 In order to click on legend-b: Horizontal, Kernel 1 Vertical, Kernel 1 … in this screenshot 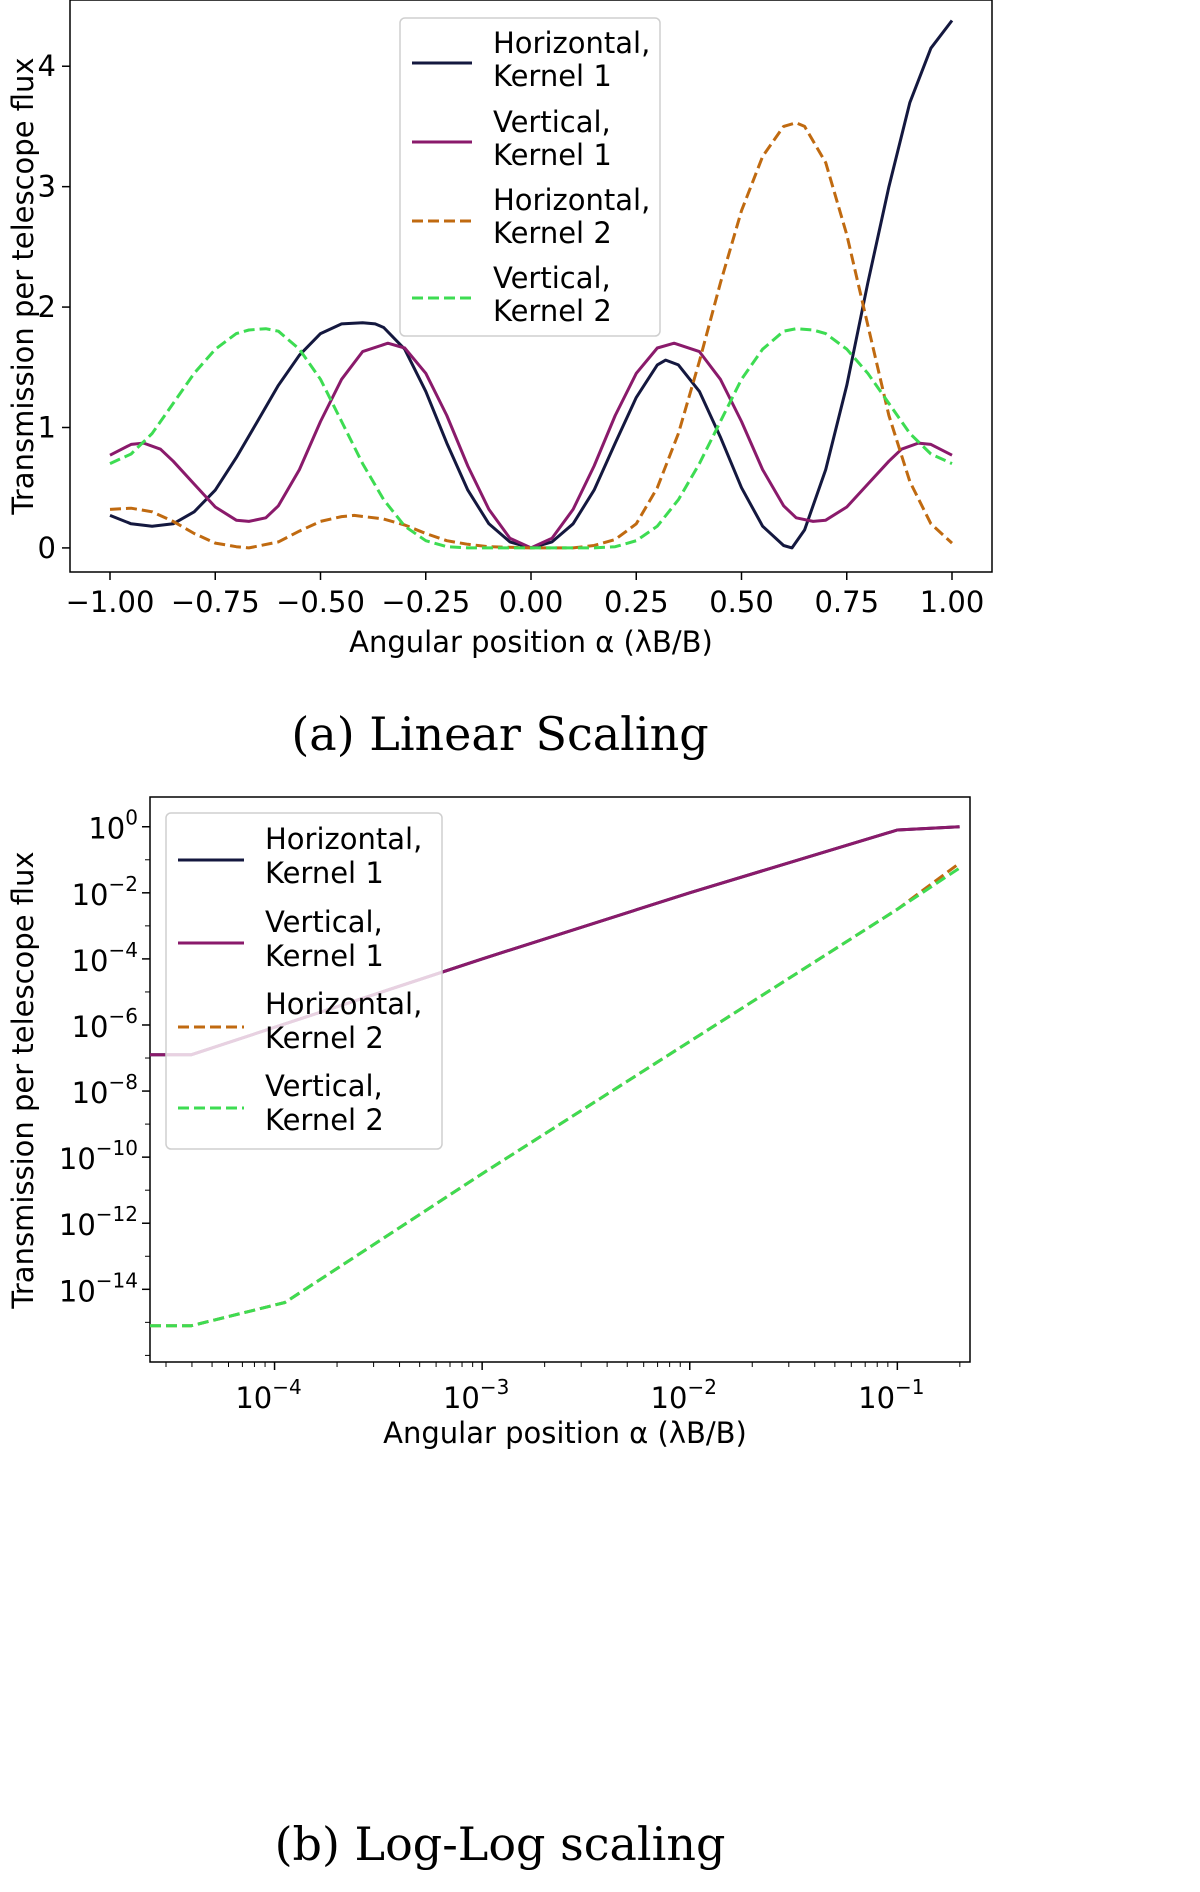, I will do `click(304, 981)`.